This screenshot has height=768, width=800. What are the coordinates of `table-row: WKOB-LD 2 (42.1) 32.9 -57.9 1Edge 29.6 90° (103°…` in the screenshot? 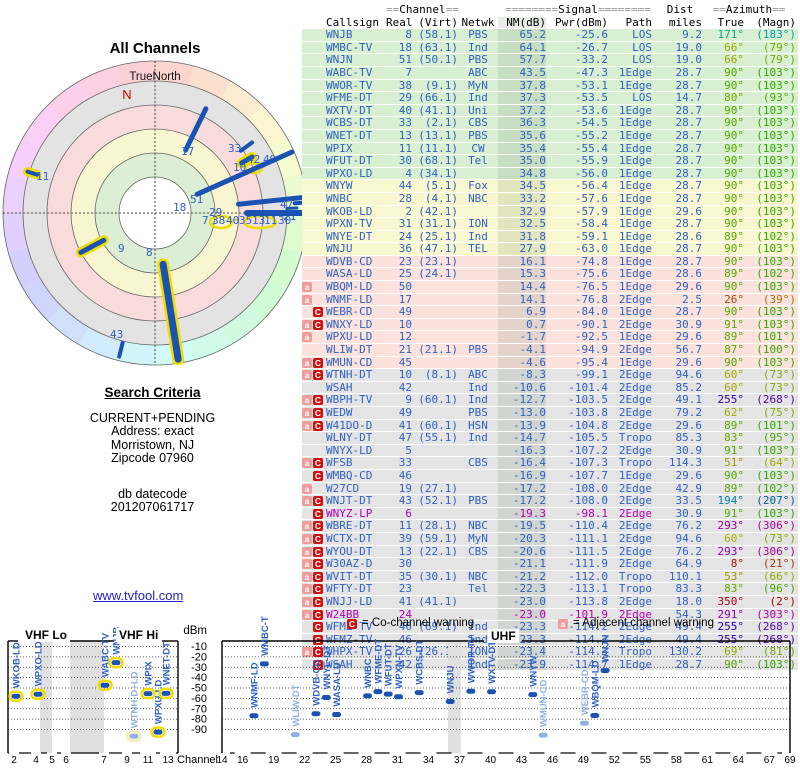 It's located at (550, 211).